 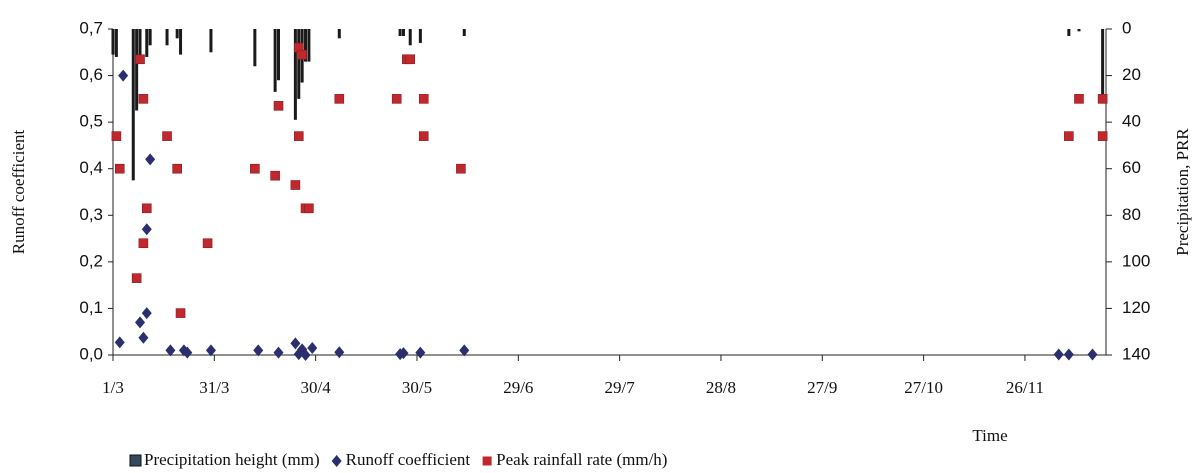 What do you see at coordinates (923, 387) in the screenshot?
I see `x-tick-label: 27/10` at bounding box center [923, 387].